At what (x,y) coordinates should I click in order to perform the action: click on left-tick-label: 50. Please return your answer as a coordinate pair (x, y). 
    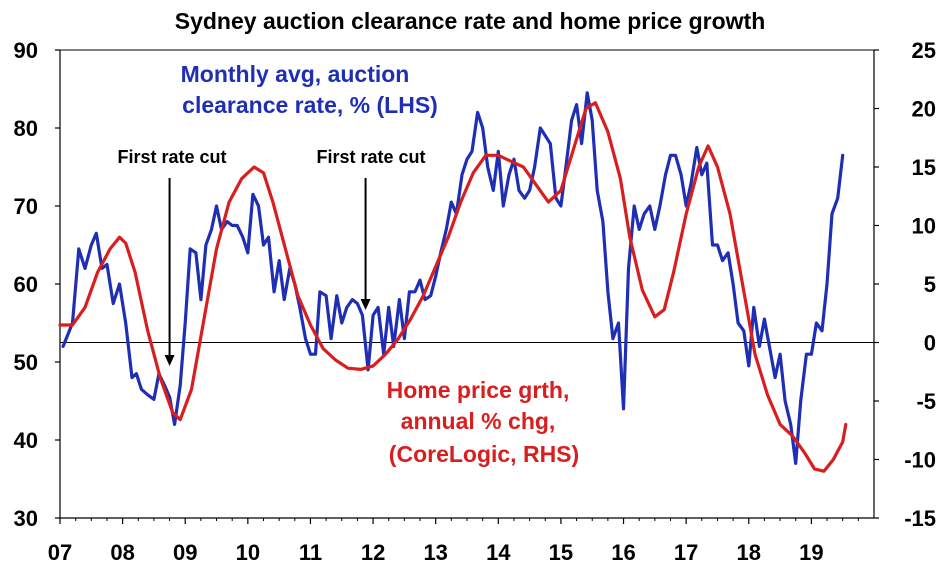
    Looking at the image, I should click on (26, 362).